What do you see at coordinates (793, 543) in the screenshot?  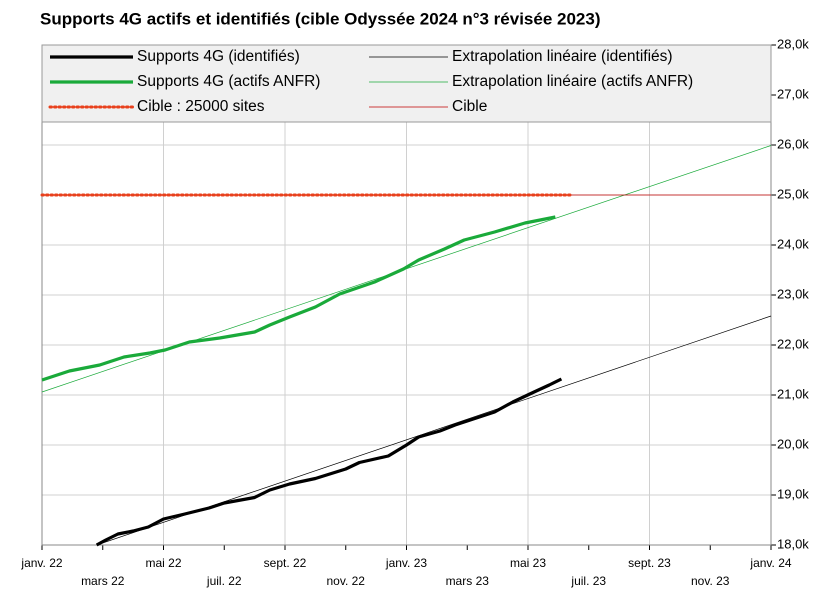 I see `y-tick-label: 18,0k` at bounding box center [793, 543].